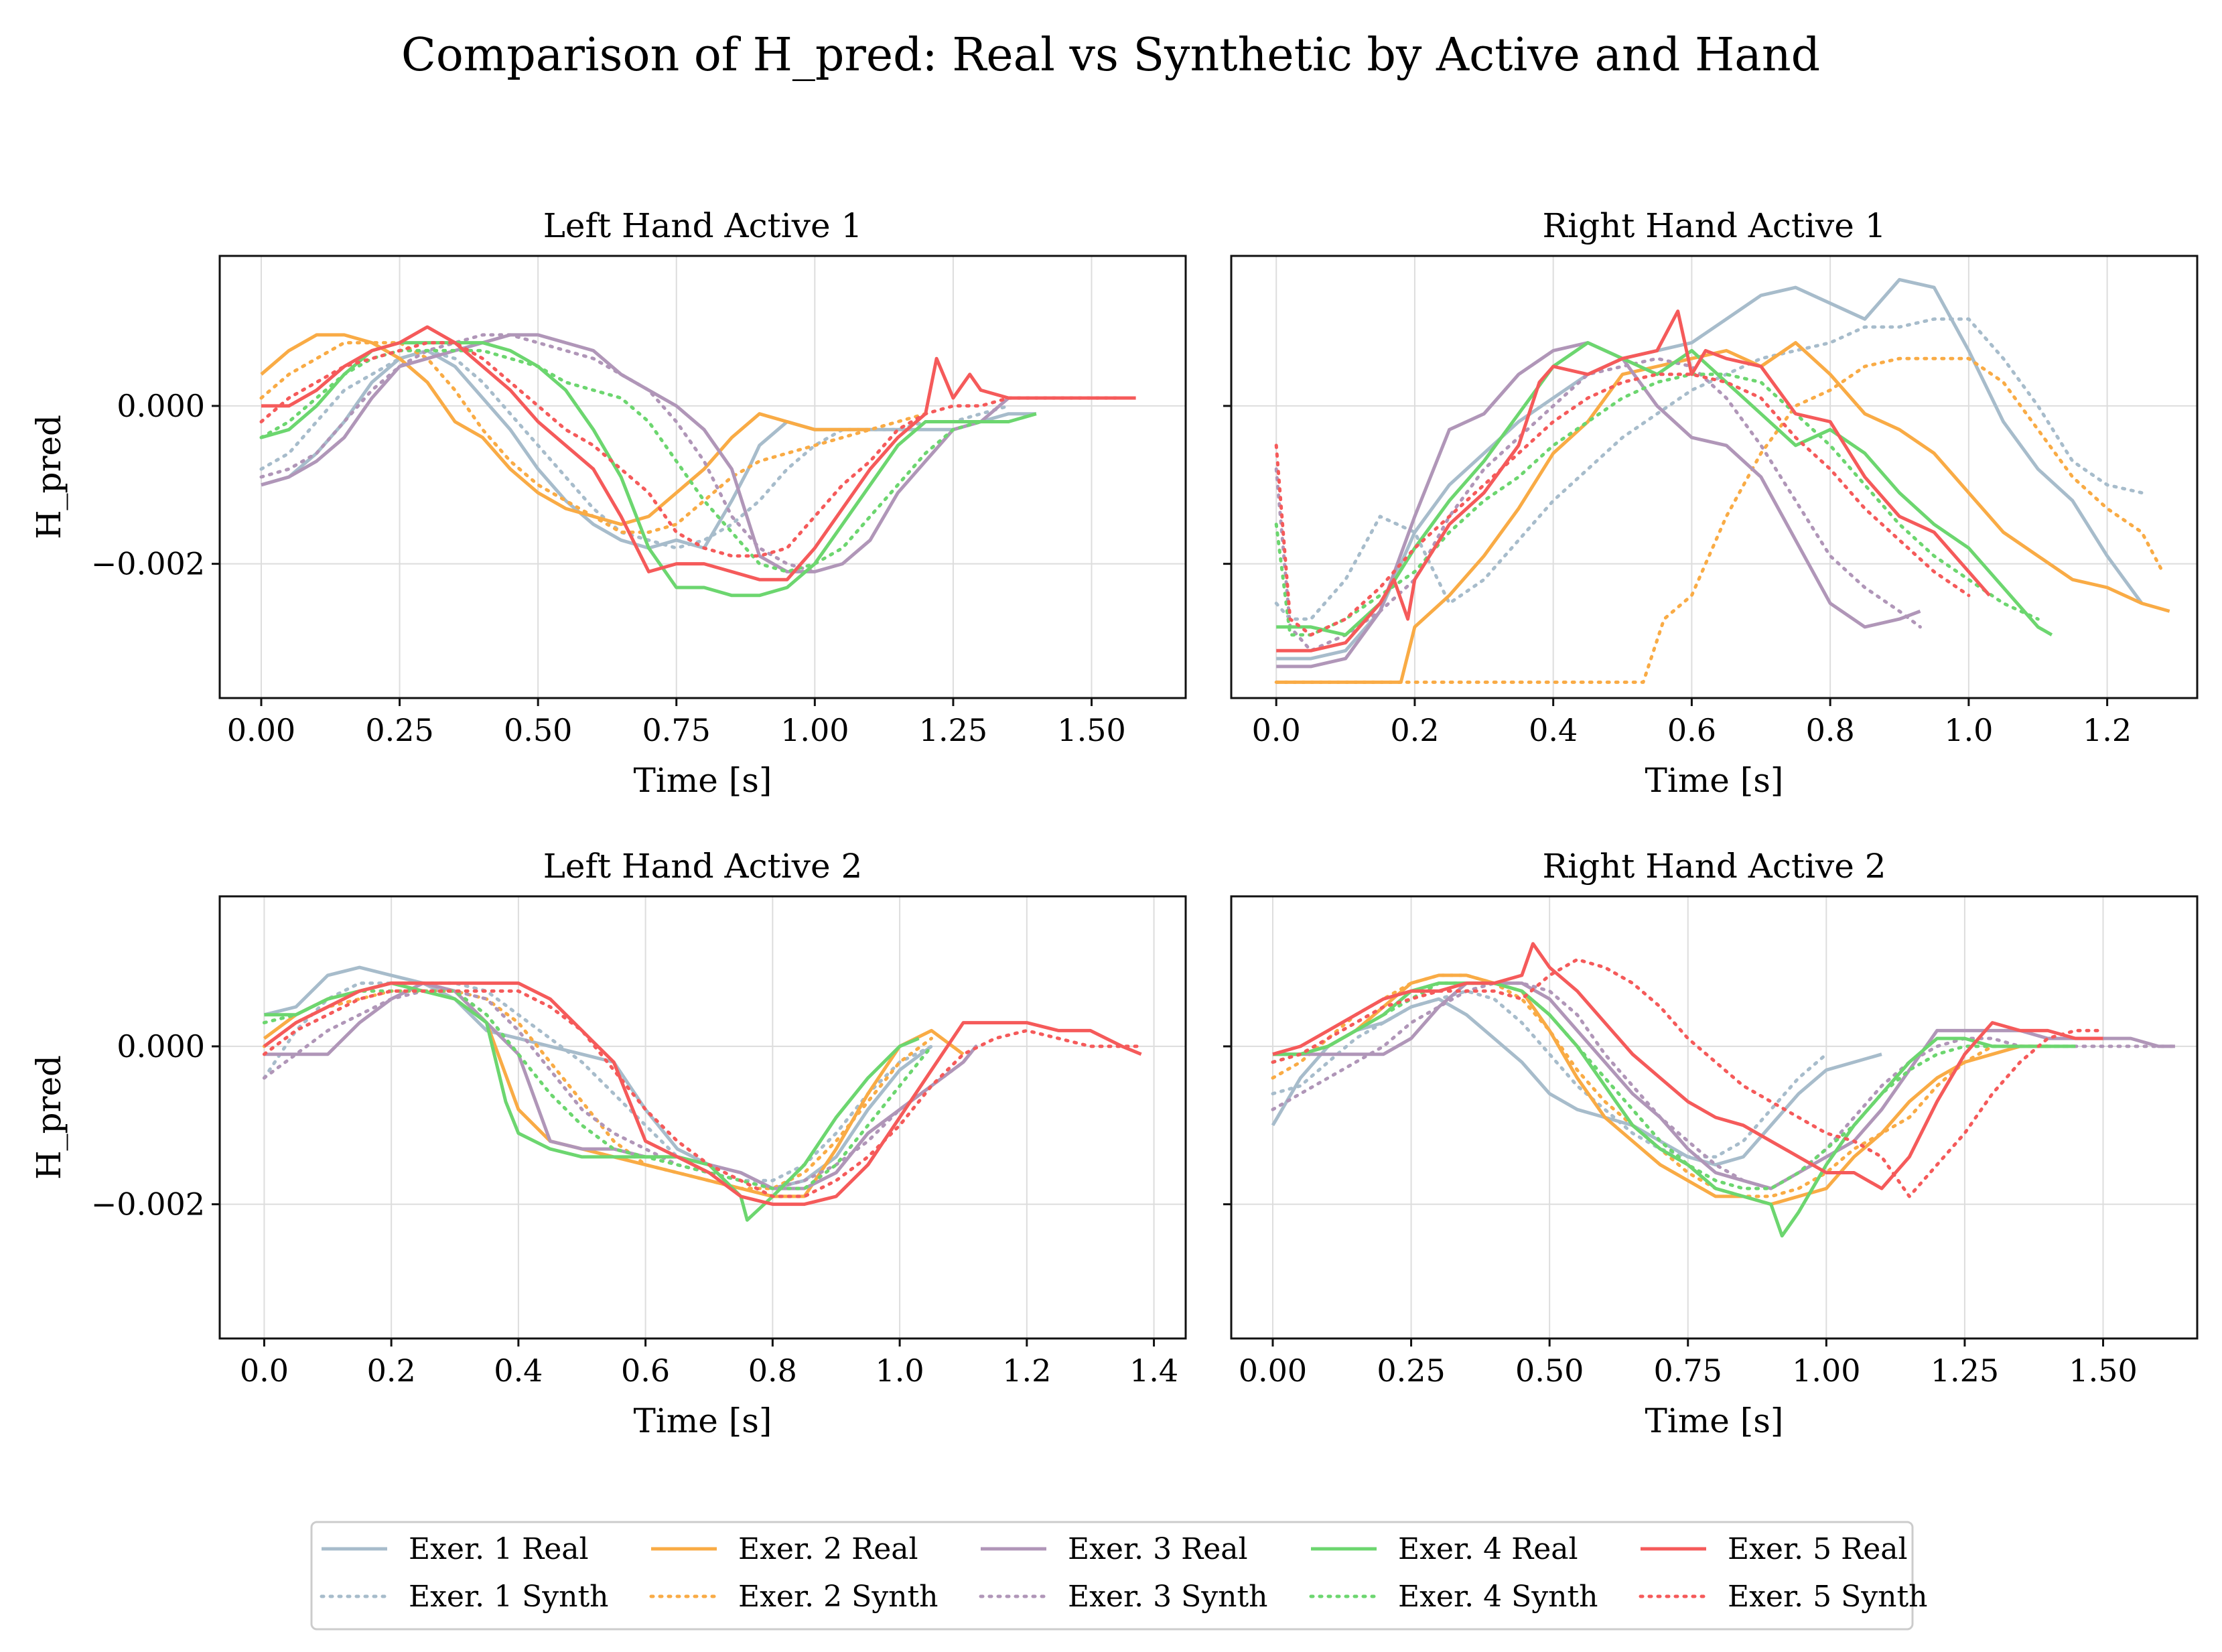  I want to click on legend-entry-exer-5-synth: Exer. 5 Synth, so click(1783, 1597).